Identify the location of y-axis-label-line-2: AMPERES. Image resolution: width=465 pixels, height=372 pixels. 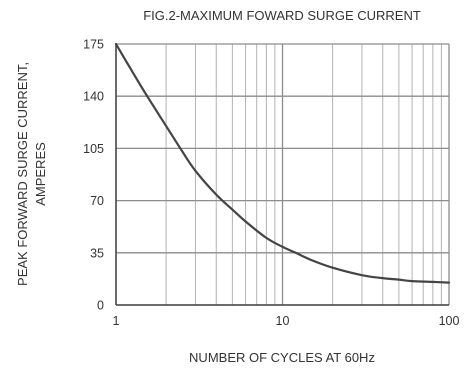
(40, 174).